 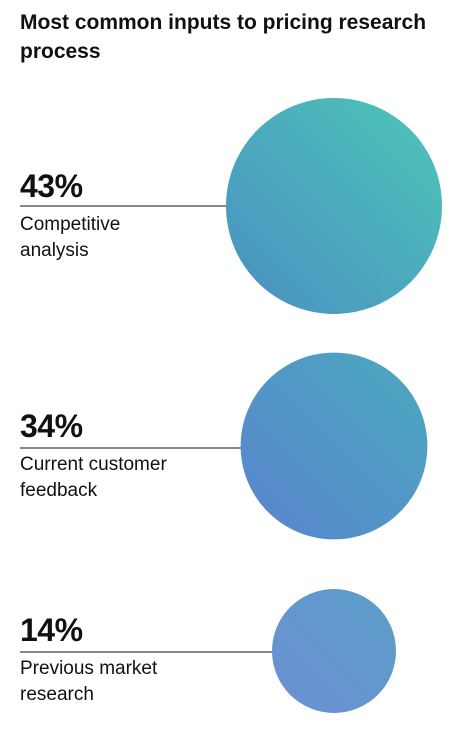 I want to click on item-competitive-analysis: 43% Competitive analysis, so click(x=230, y=216).